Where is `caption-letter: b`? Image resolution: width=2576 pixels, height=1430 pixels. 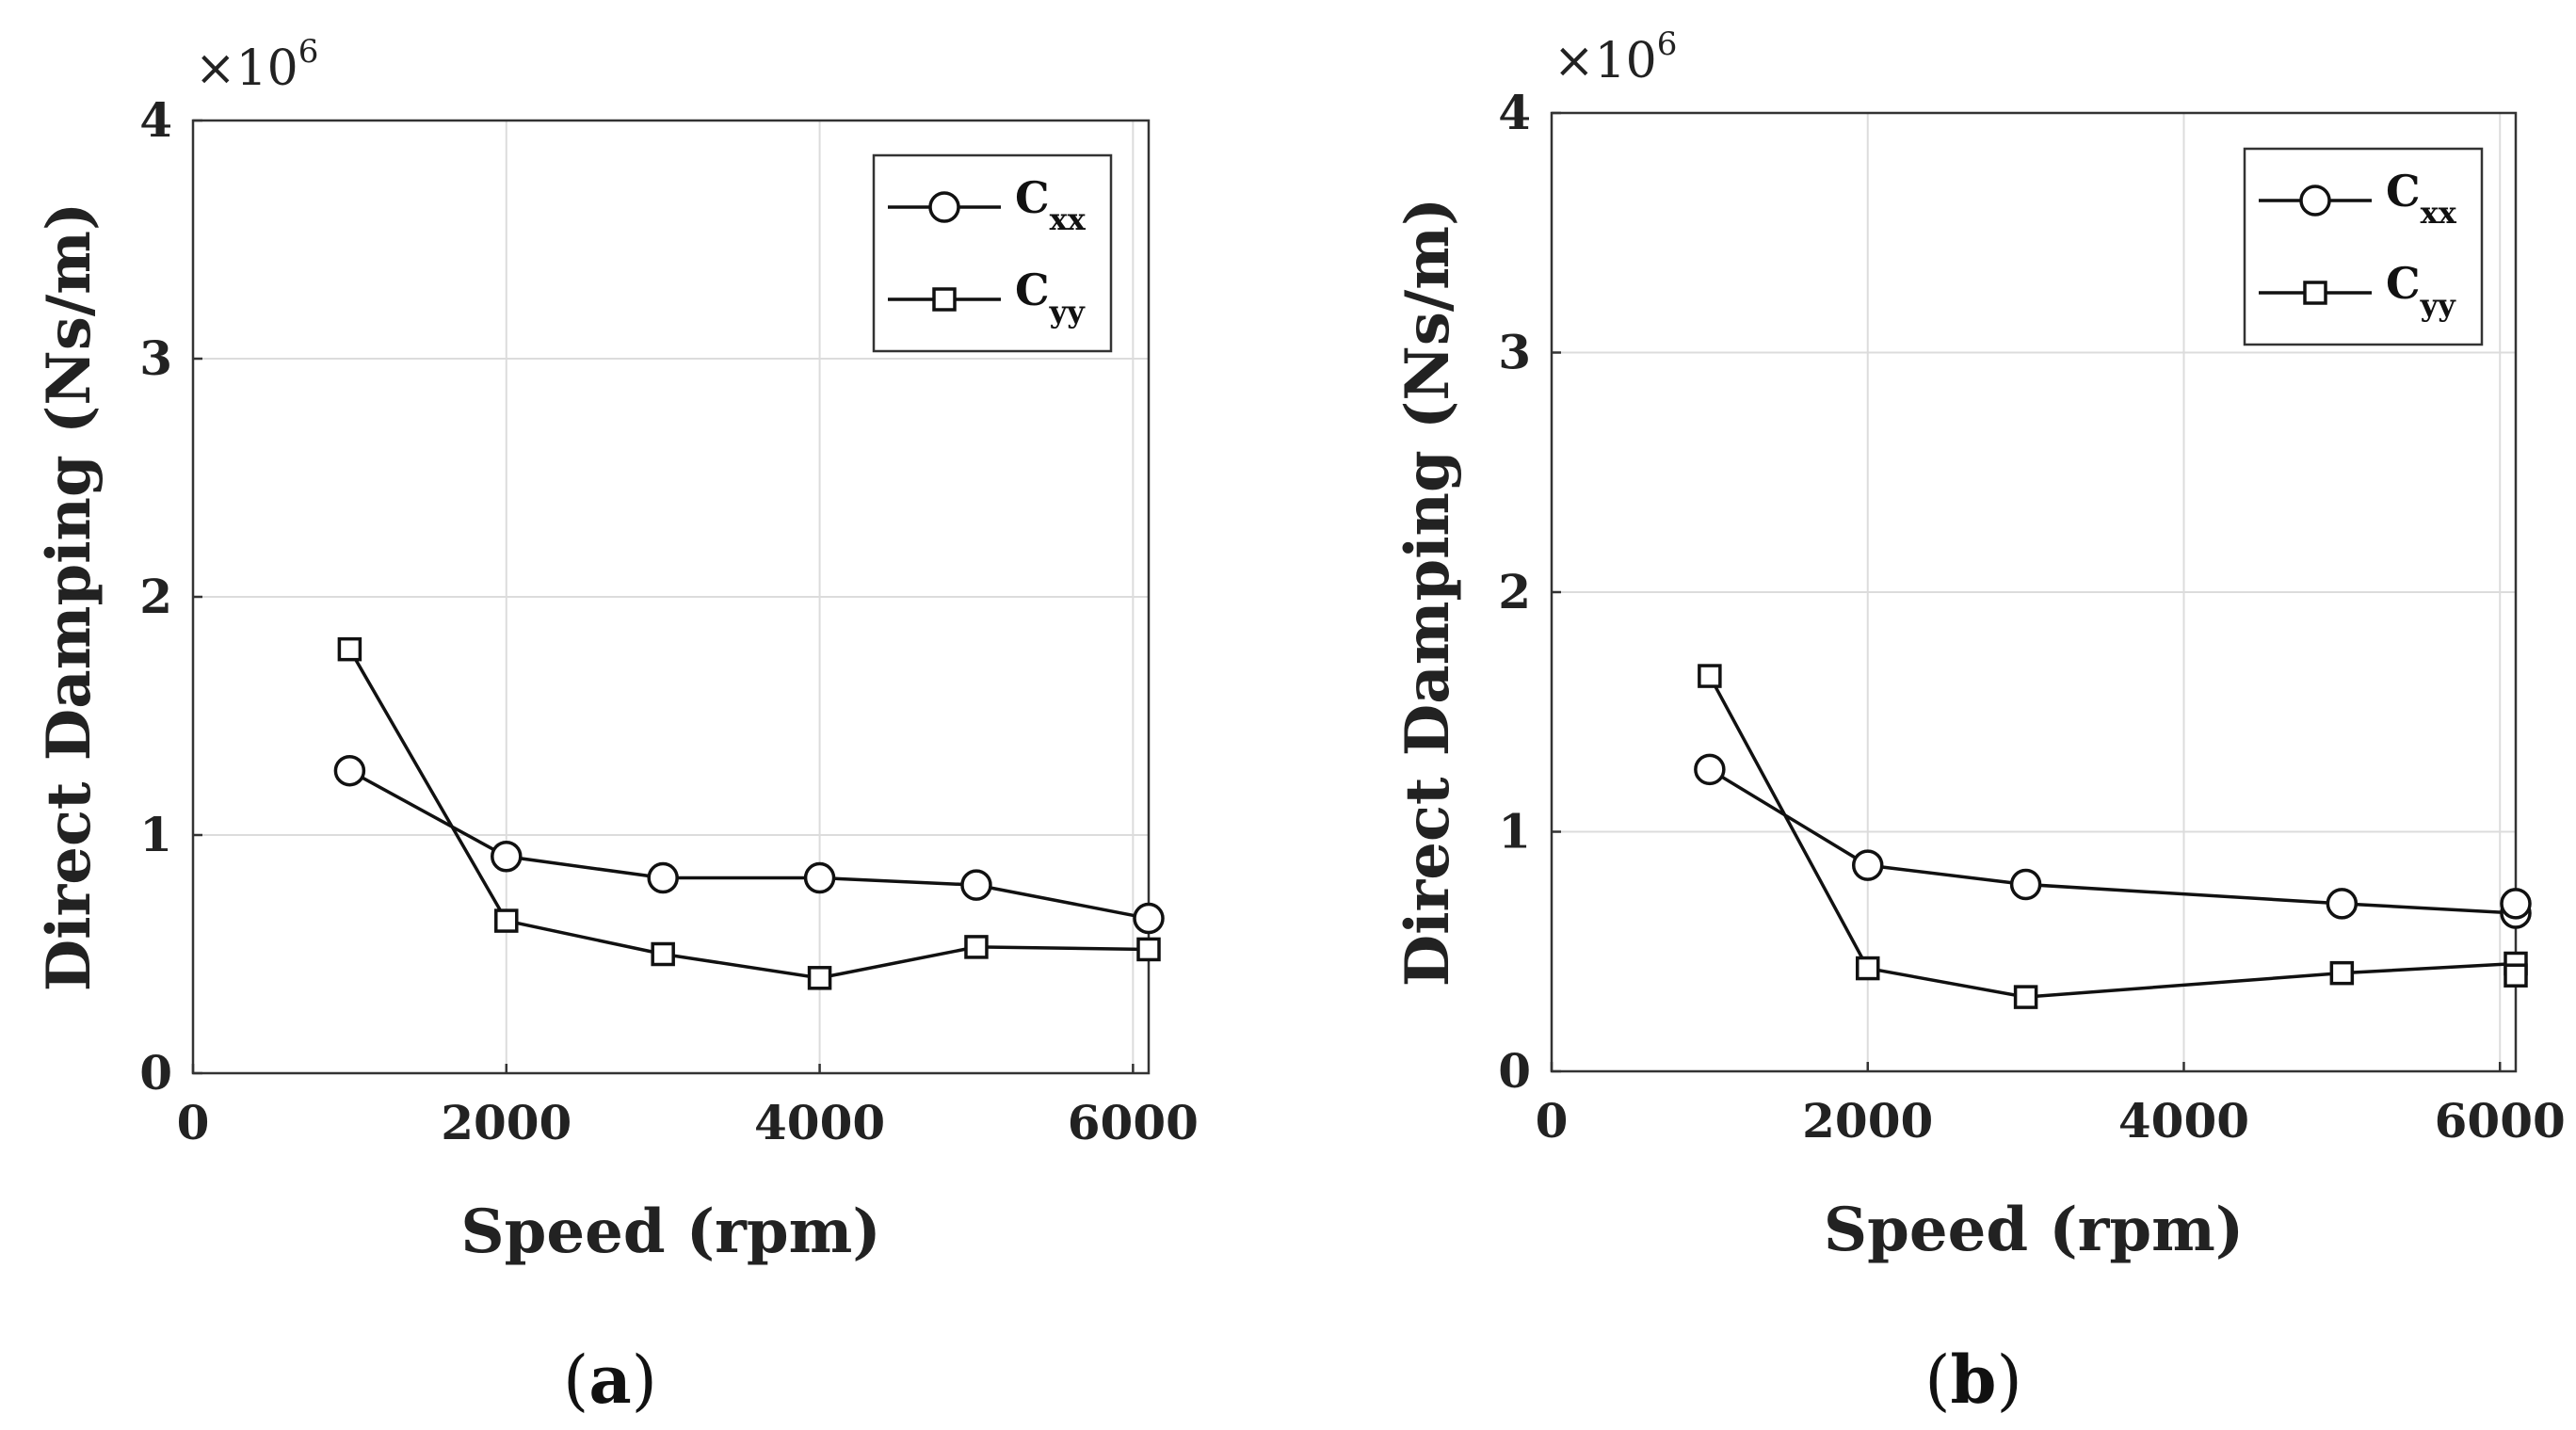
caption-letter: b is located at coordinates (1974, 1380).